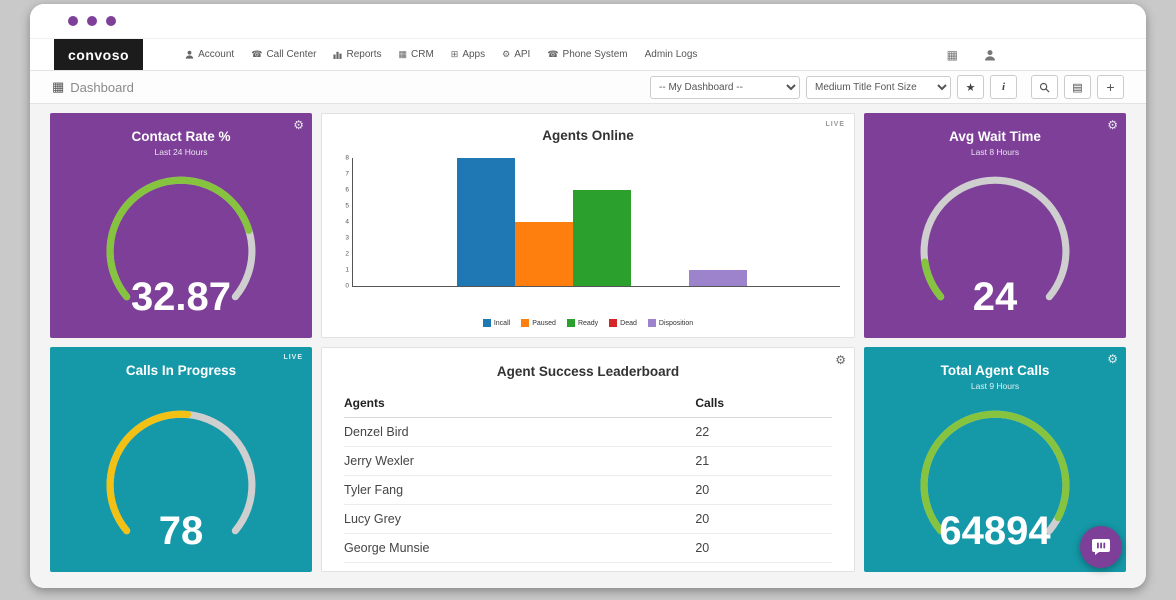  I want to click on navbar-right-icons: ▦, so click(971, 54).